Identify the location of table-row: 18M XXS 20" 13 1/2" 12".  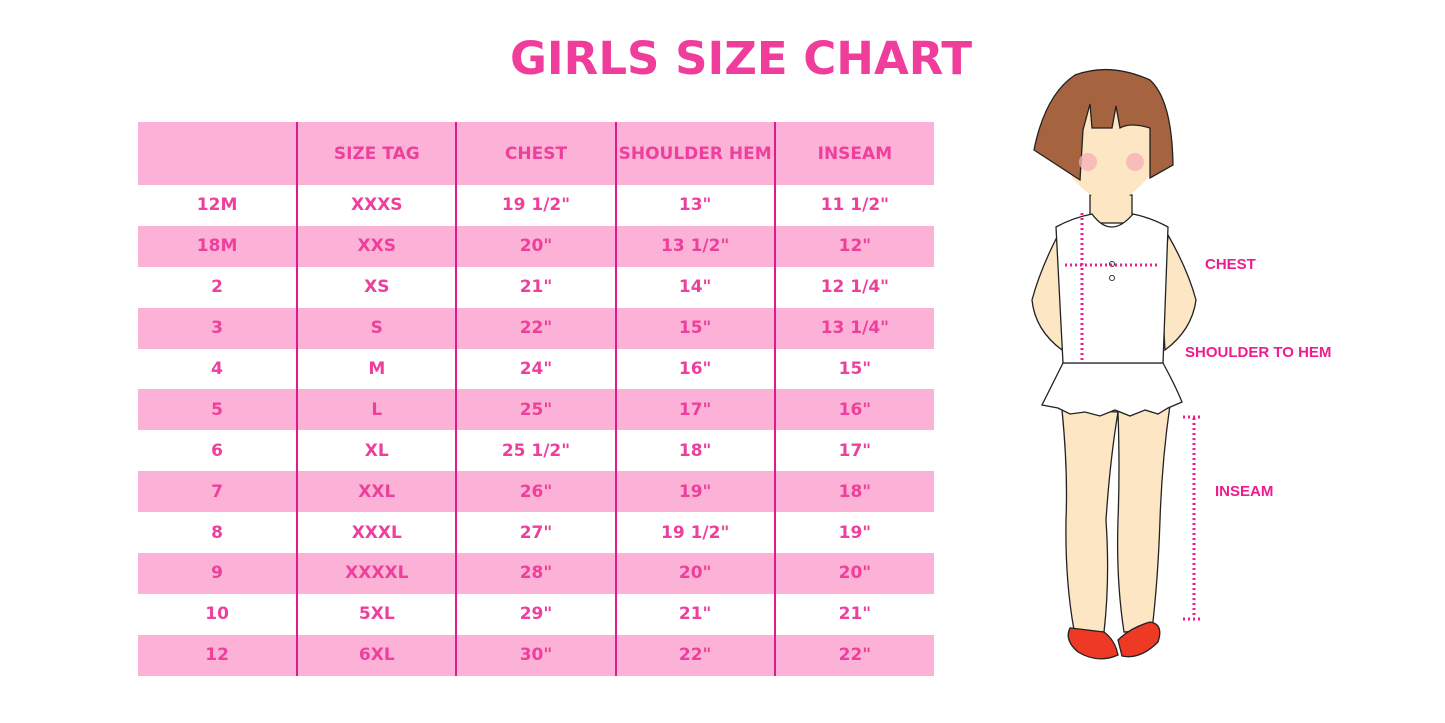
(536, 246).